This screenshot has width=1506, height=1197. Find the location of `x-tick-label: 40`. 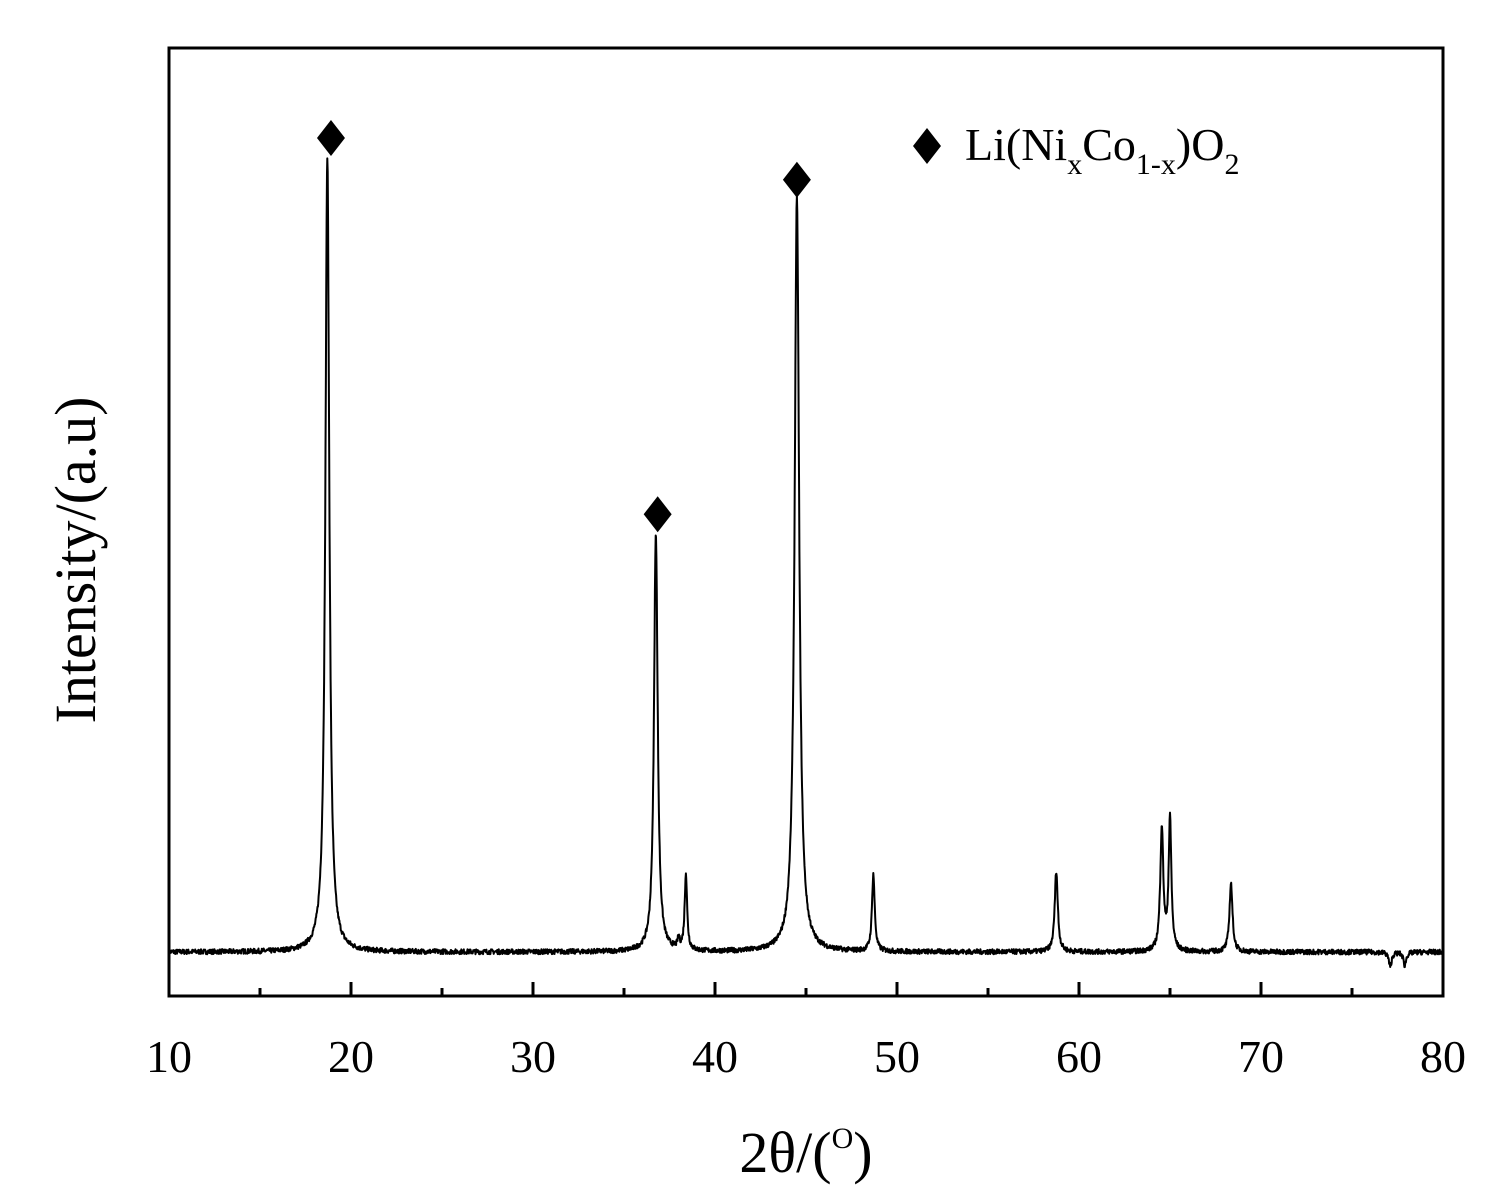

x-tick-label: 40 is located at coordinates (715, 1056).